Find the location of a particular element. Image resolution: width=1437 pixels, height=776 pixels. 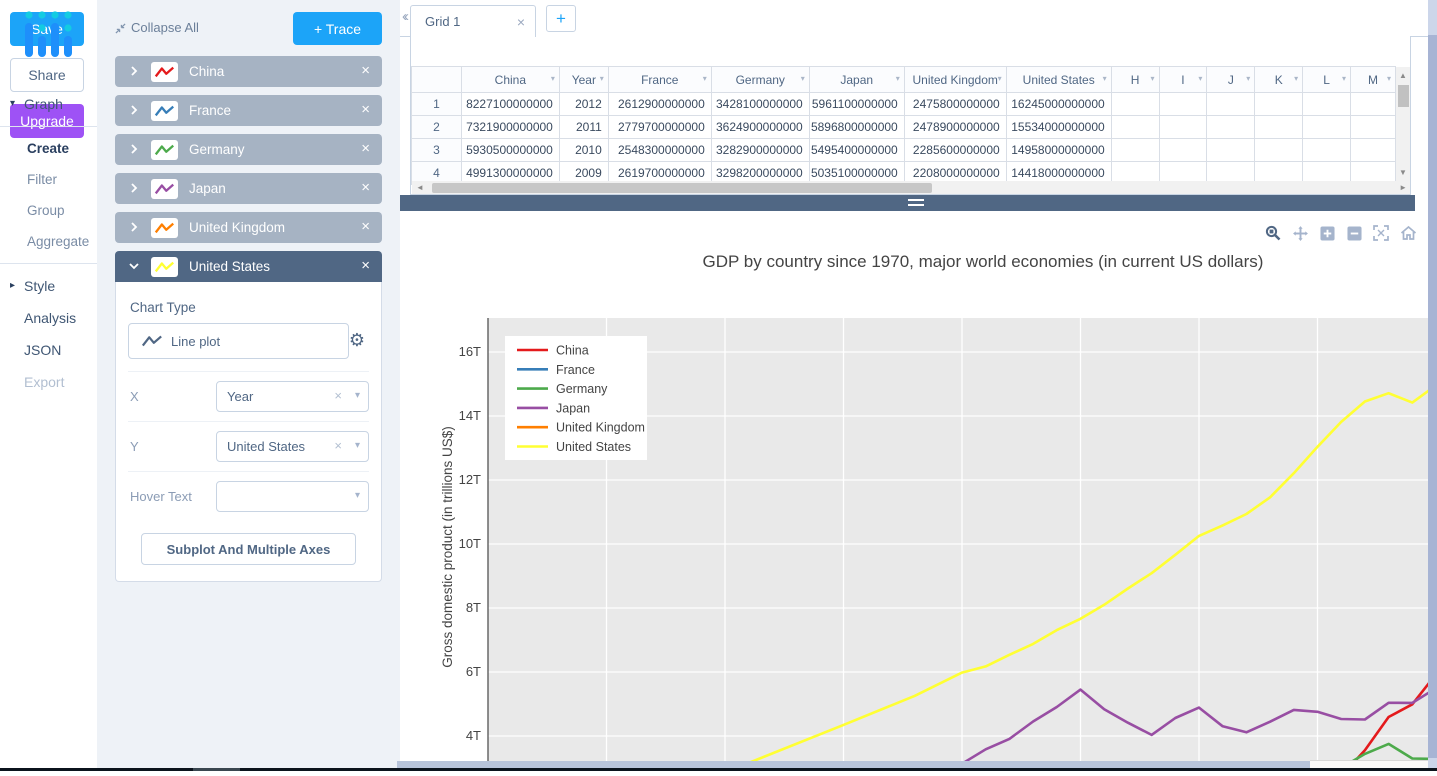

column-header-japan: Japan▾ is located at coordinates (856, 80).